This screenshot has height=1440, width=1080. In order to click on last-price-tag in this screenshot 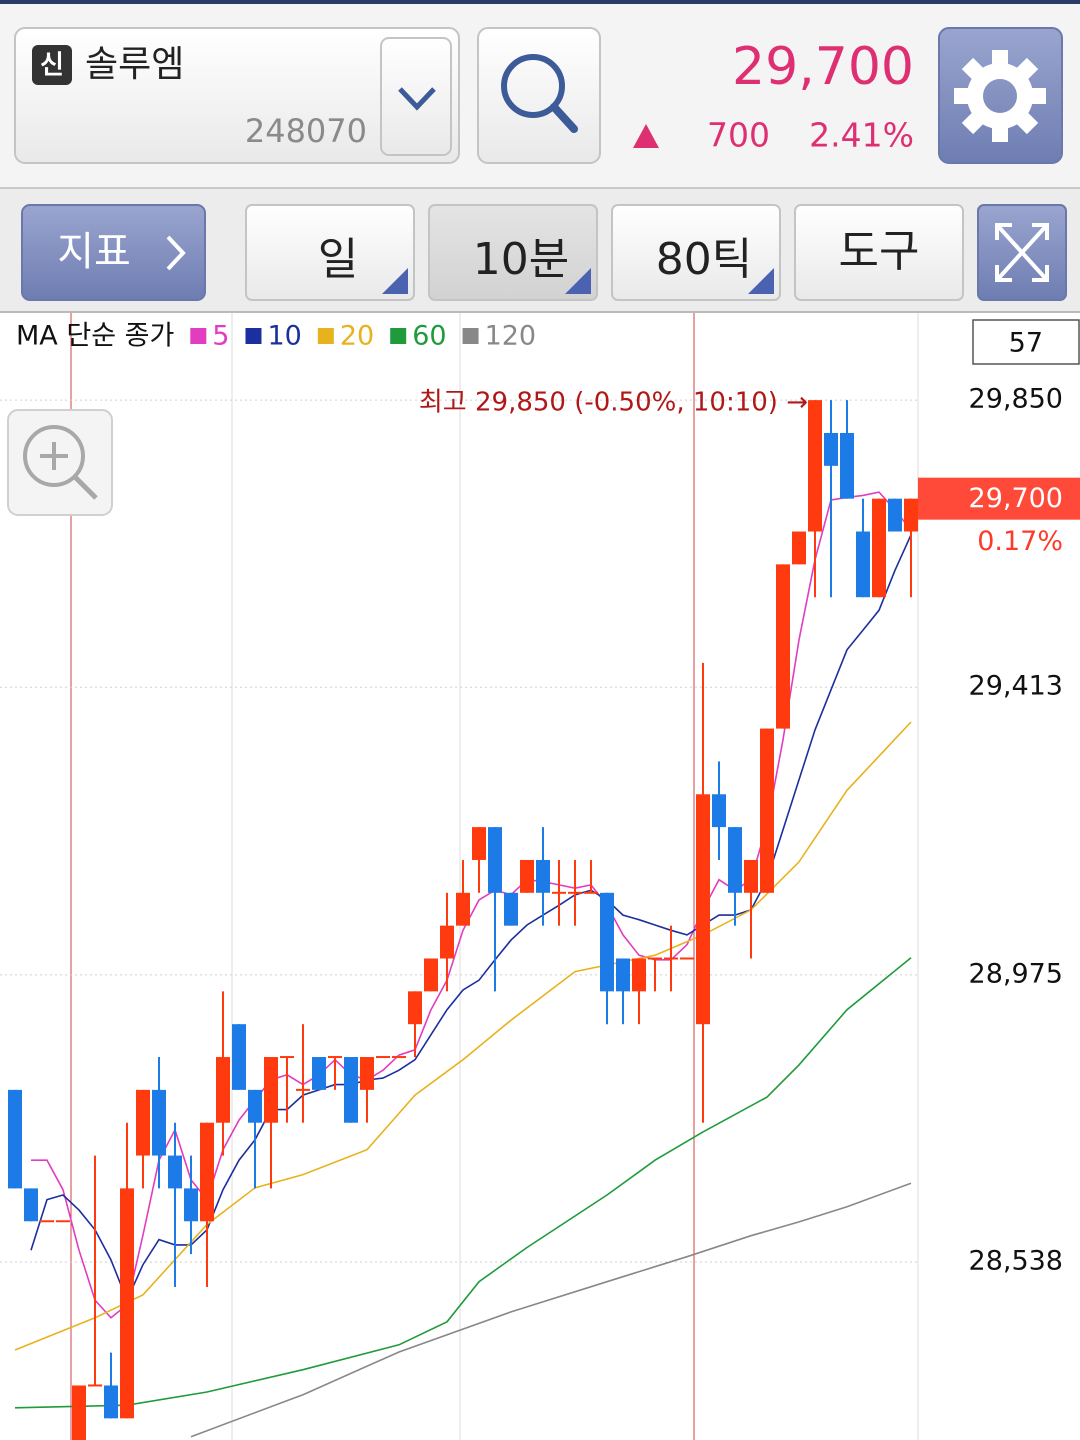, I will do `click(999, 498)`.